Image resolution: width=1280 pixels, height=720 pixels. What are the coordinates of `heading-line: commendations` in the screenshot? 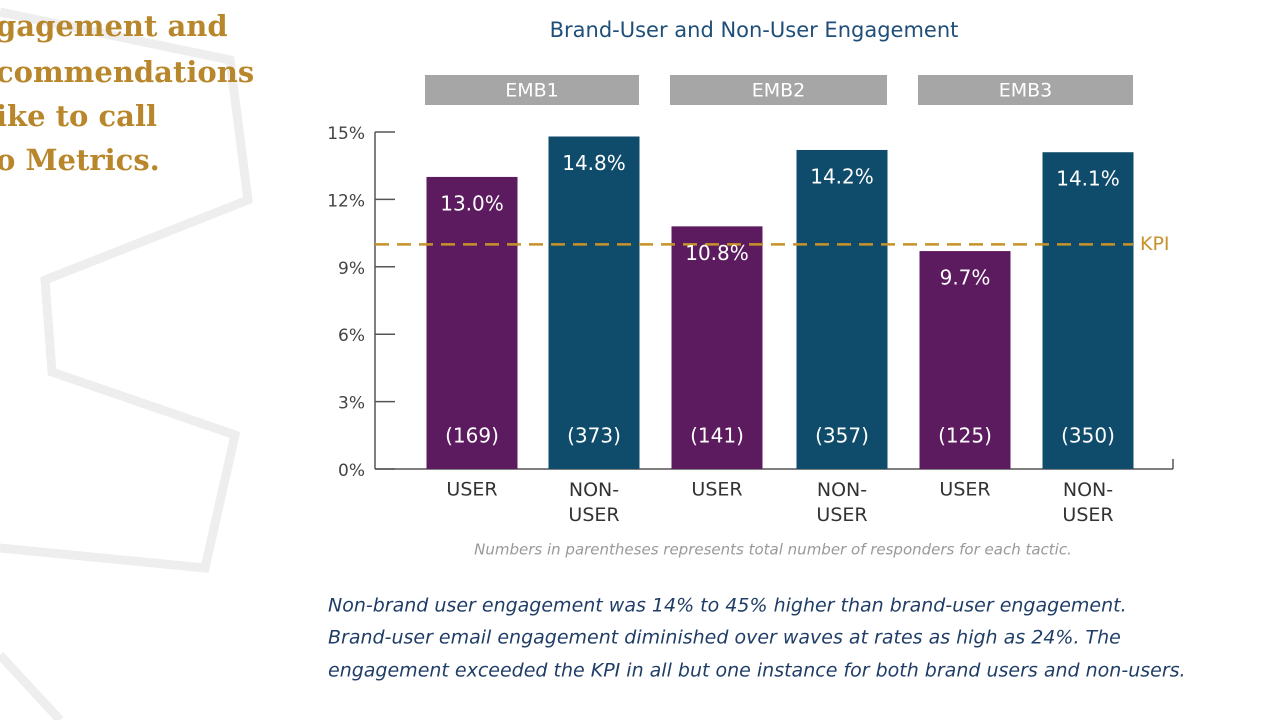 It's located at (127, 72).